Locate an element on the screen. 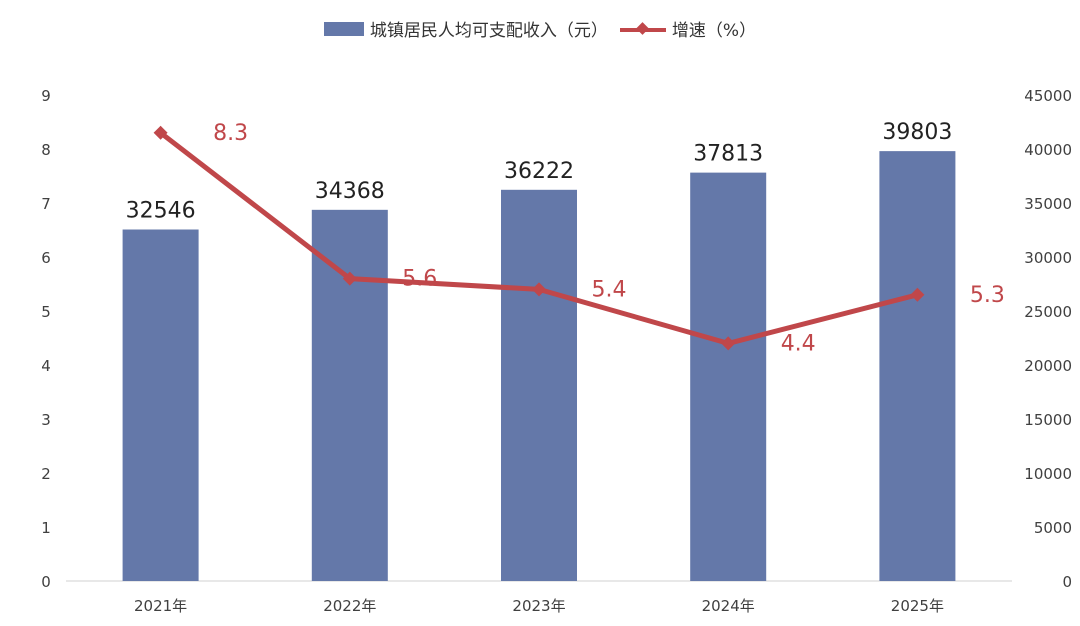 The image size is (1080, 626). left-axis-tick-label: 9 is located at coordinates (46, 96).